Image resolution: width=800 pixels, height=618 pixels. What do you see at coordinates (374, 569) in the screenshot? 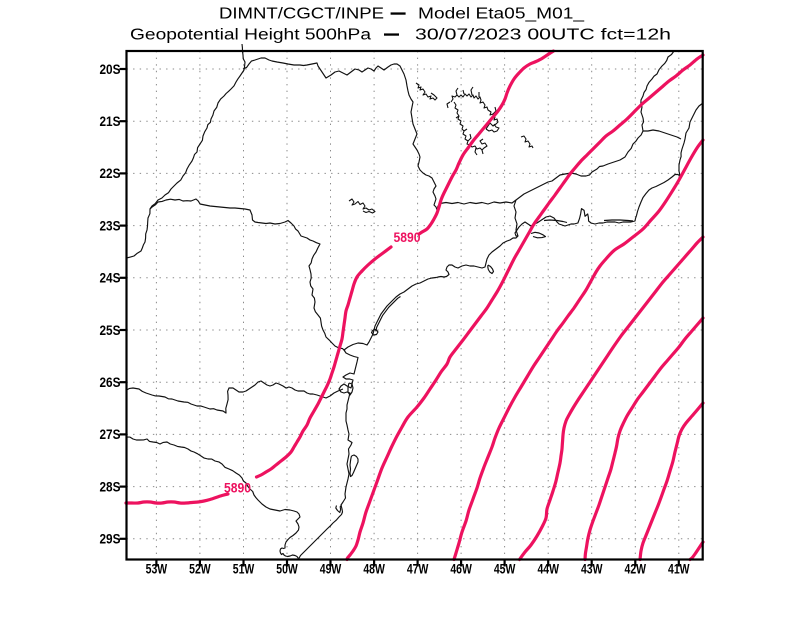
I see `svg-text: 48W` at bounding box center [374, 569].